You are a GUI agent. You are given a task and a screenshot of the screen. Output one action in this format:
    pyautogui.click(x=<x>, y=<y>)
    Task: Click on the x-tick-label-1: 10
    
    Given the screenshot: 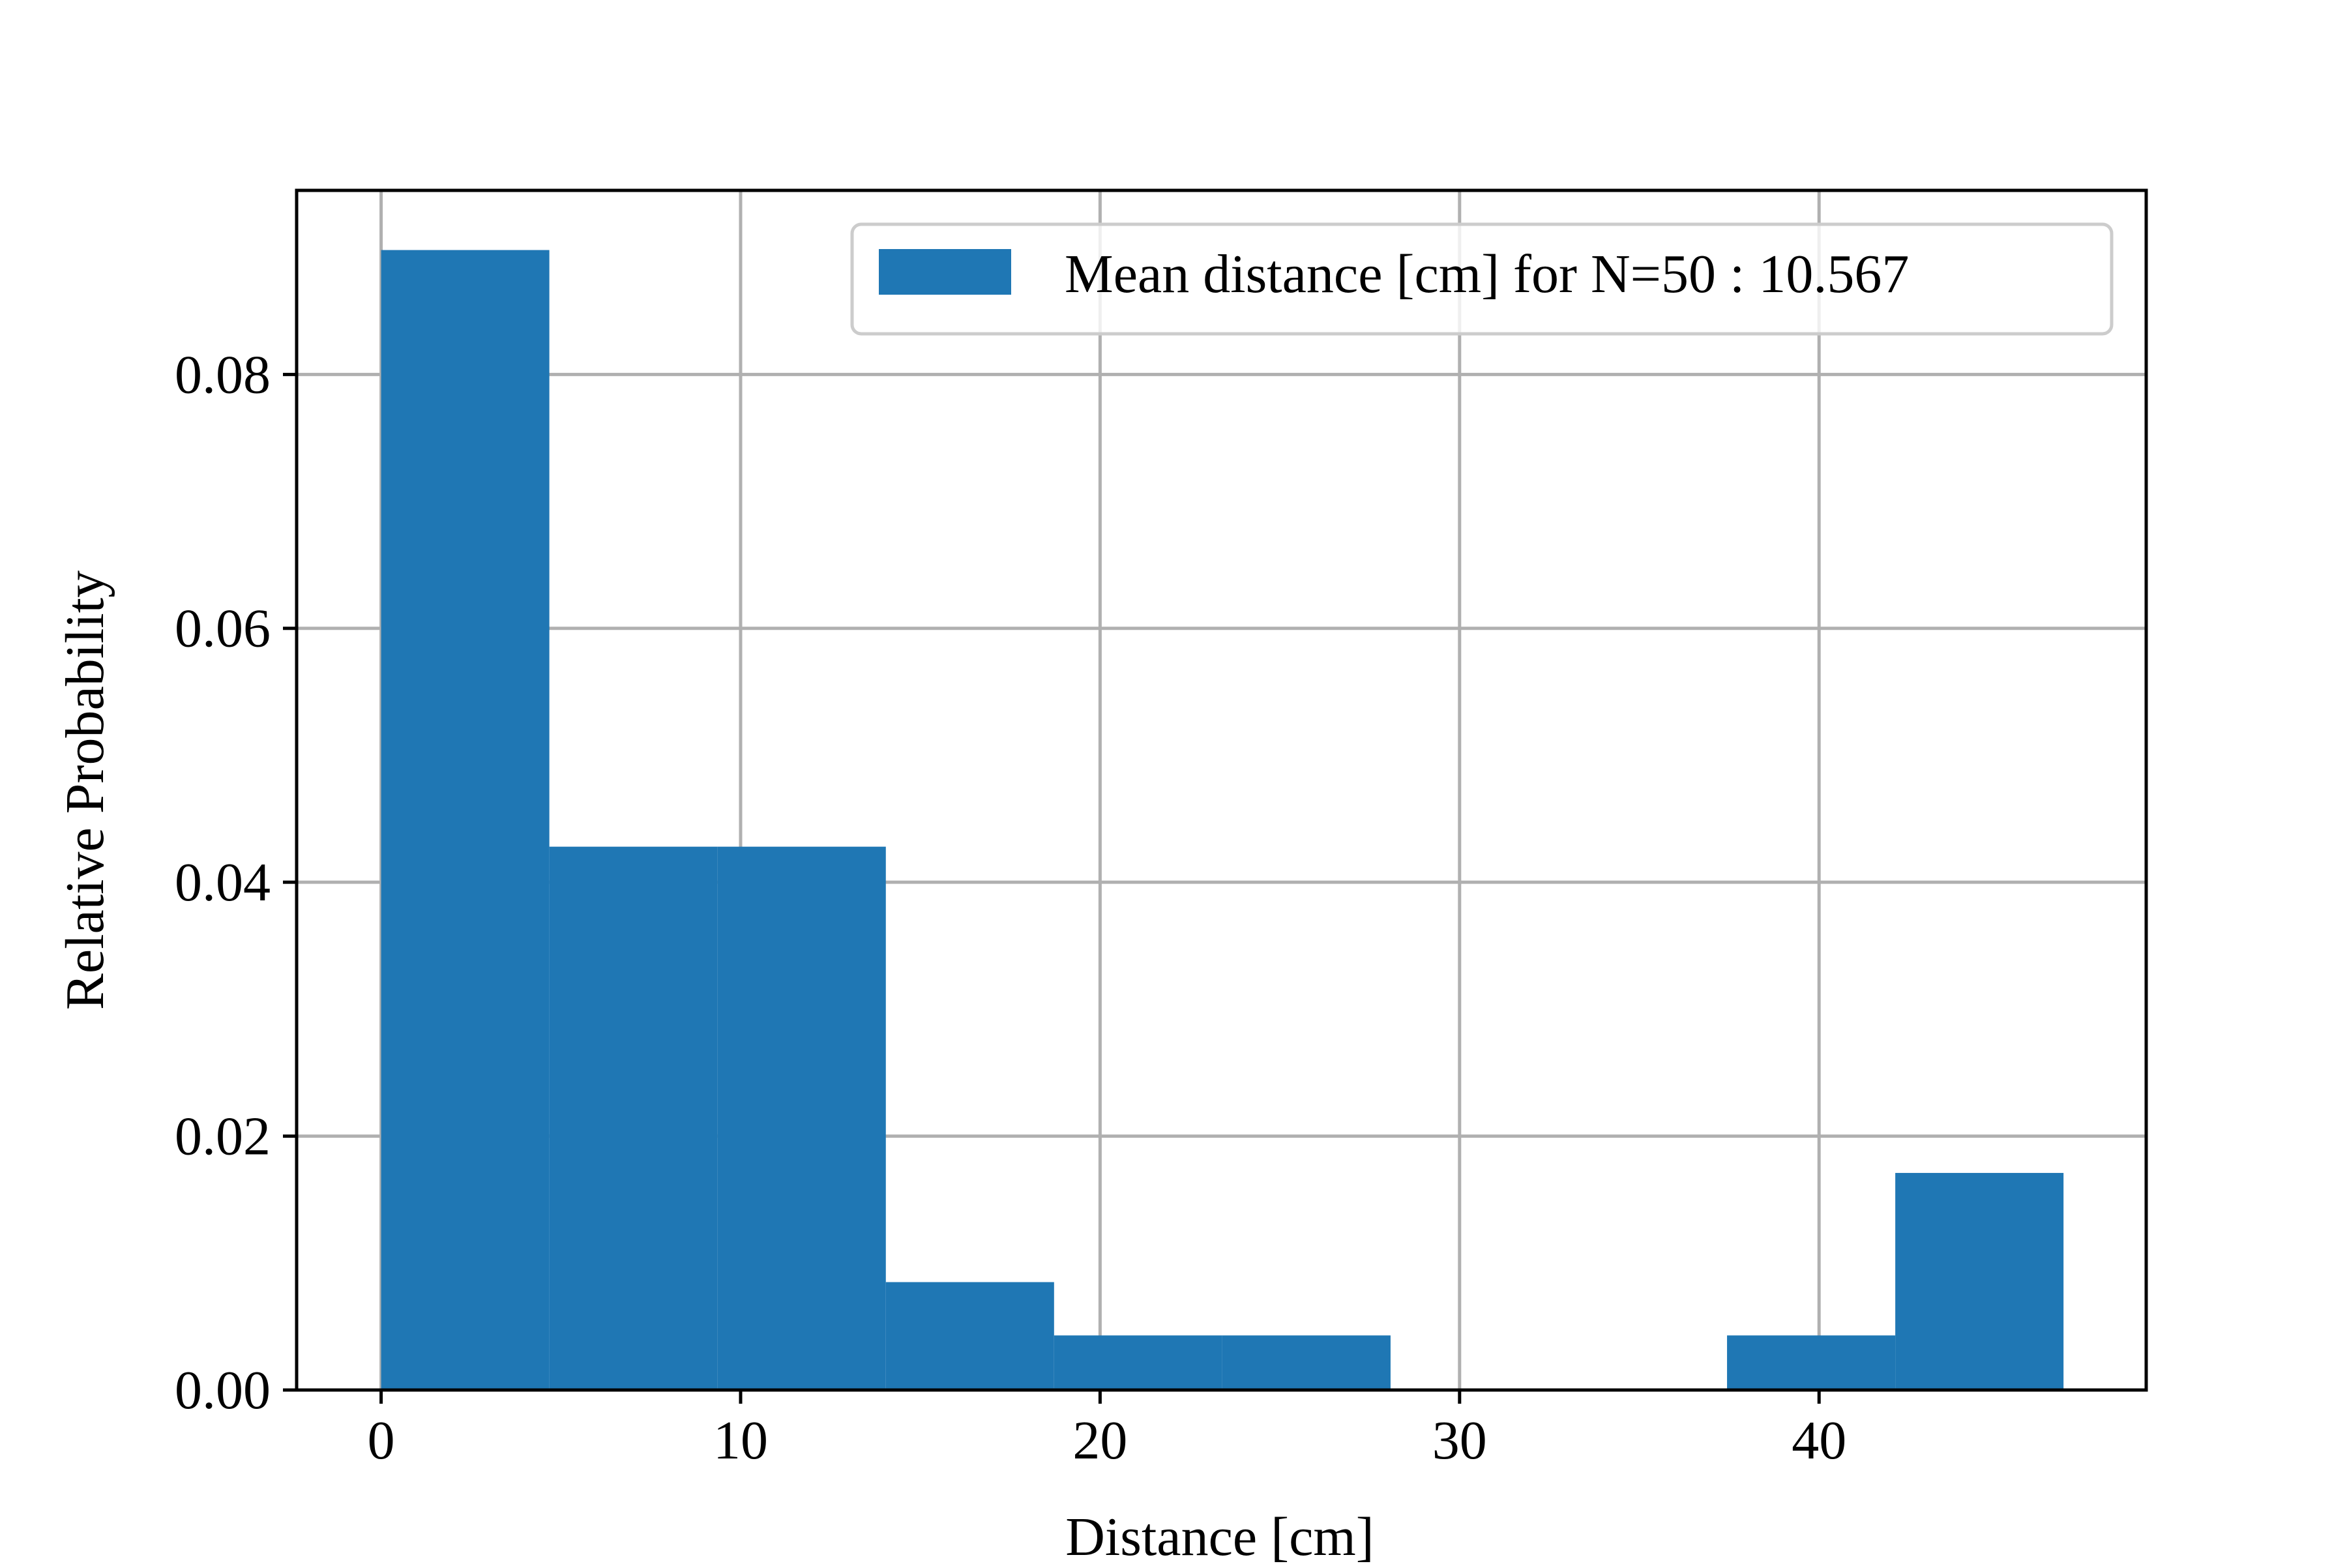 What is the action you would take?
    pyautogui.click(x=740, y=1441)
    